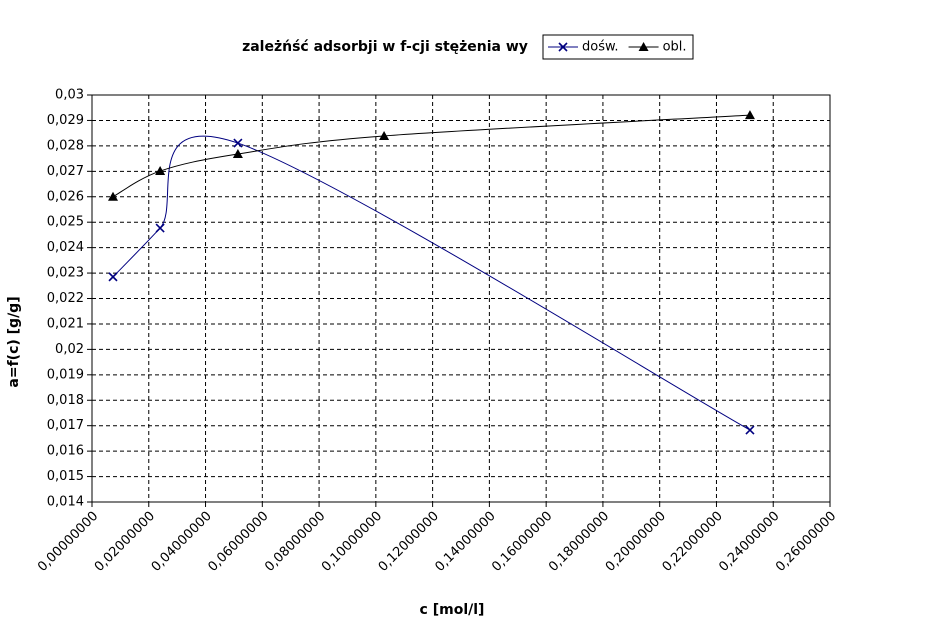 Image resolution: width=934 pixels, height=624 pixels. What do you see at coordinates (65, 273) in the screenshot?
I see `y-tick-label: 0,023` at bounding box center [65, 273].